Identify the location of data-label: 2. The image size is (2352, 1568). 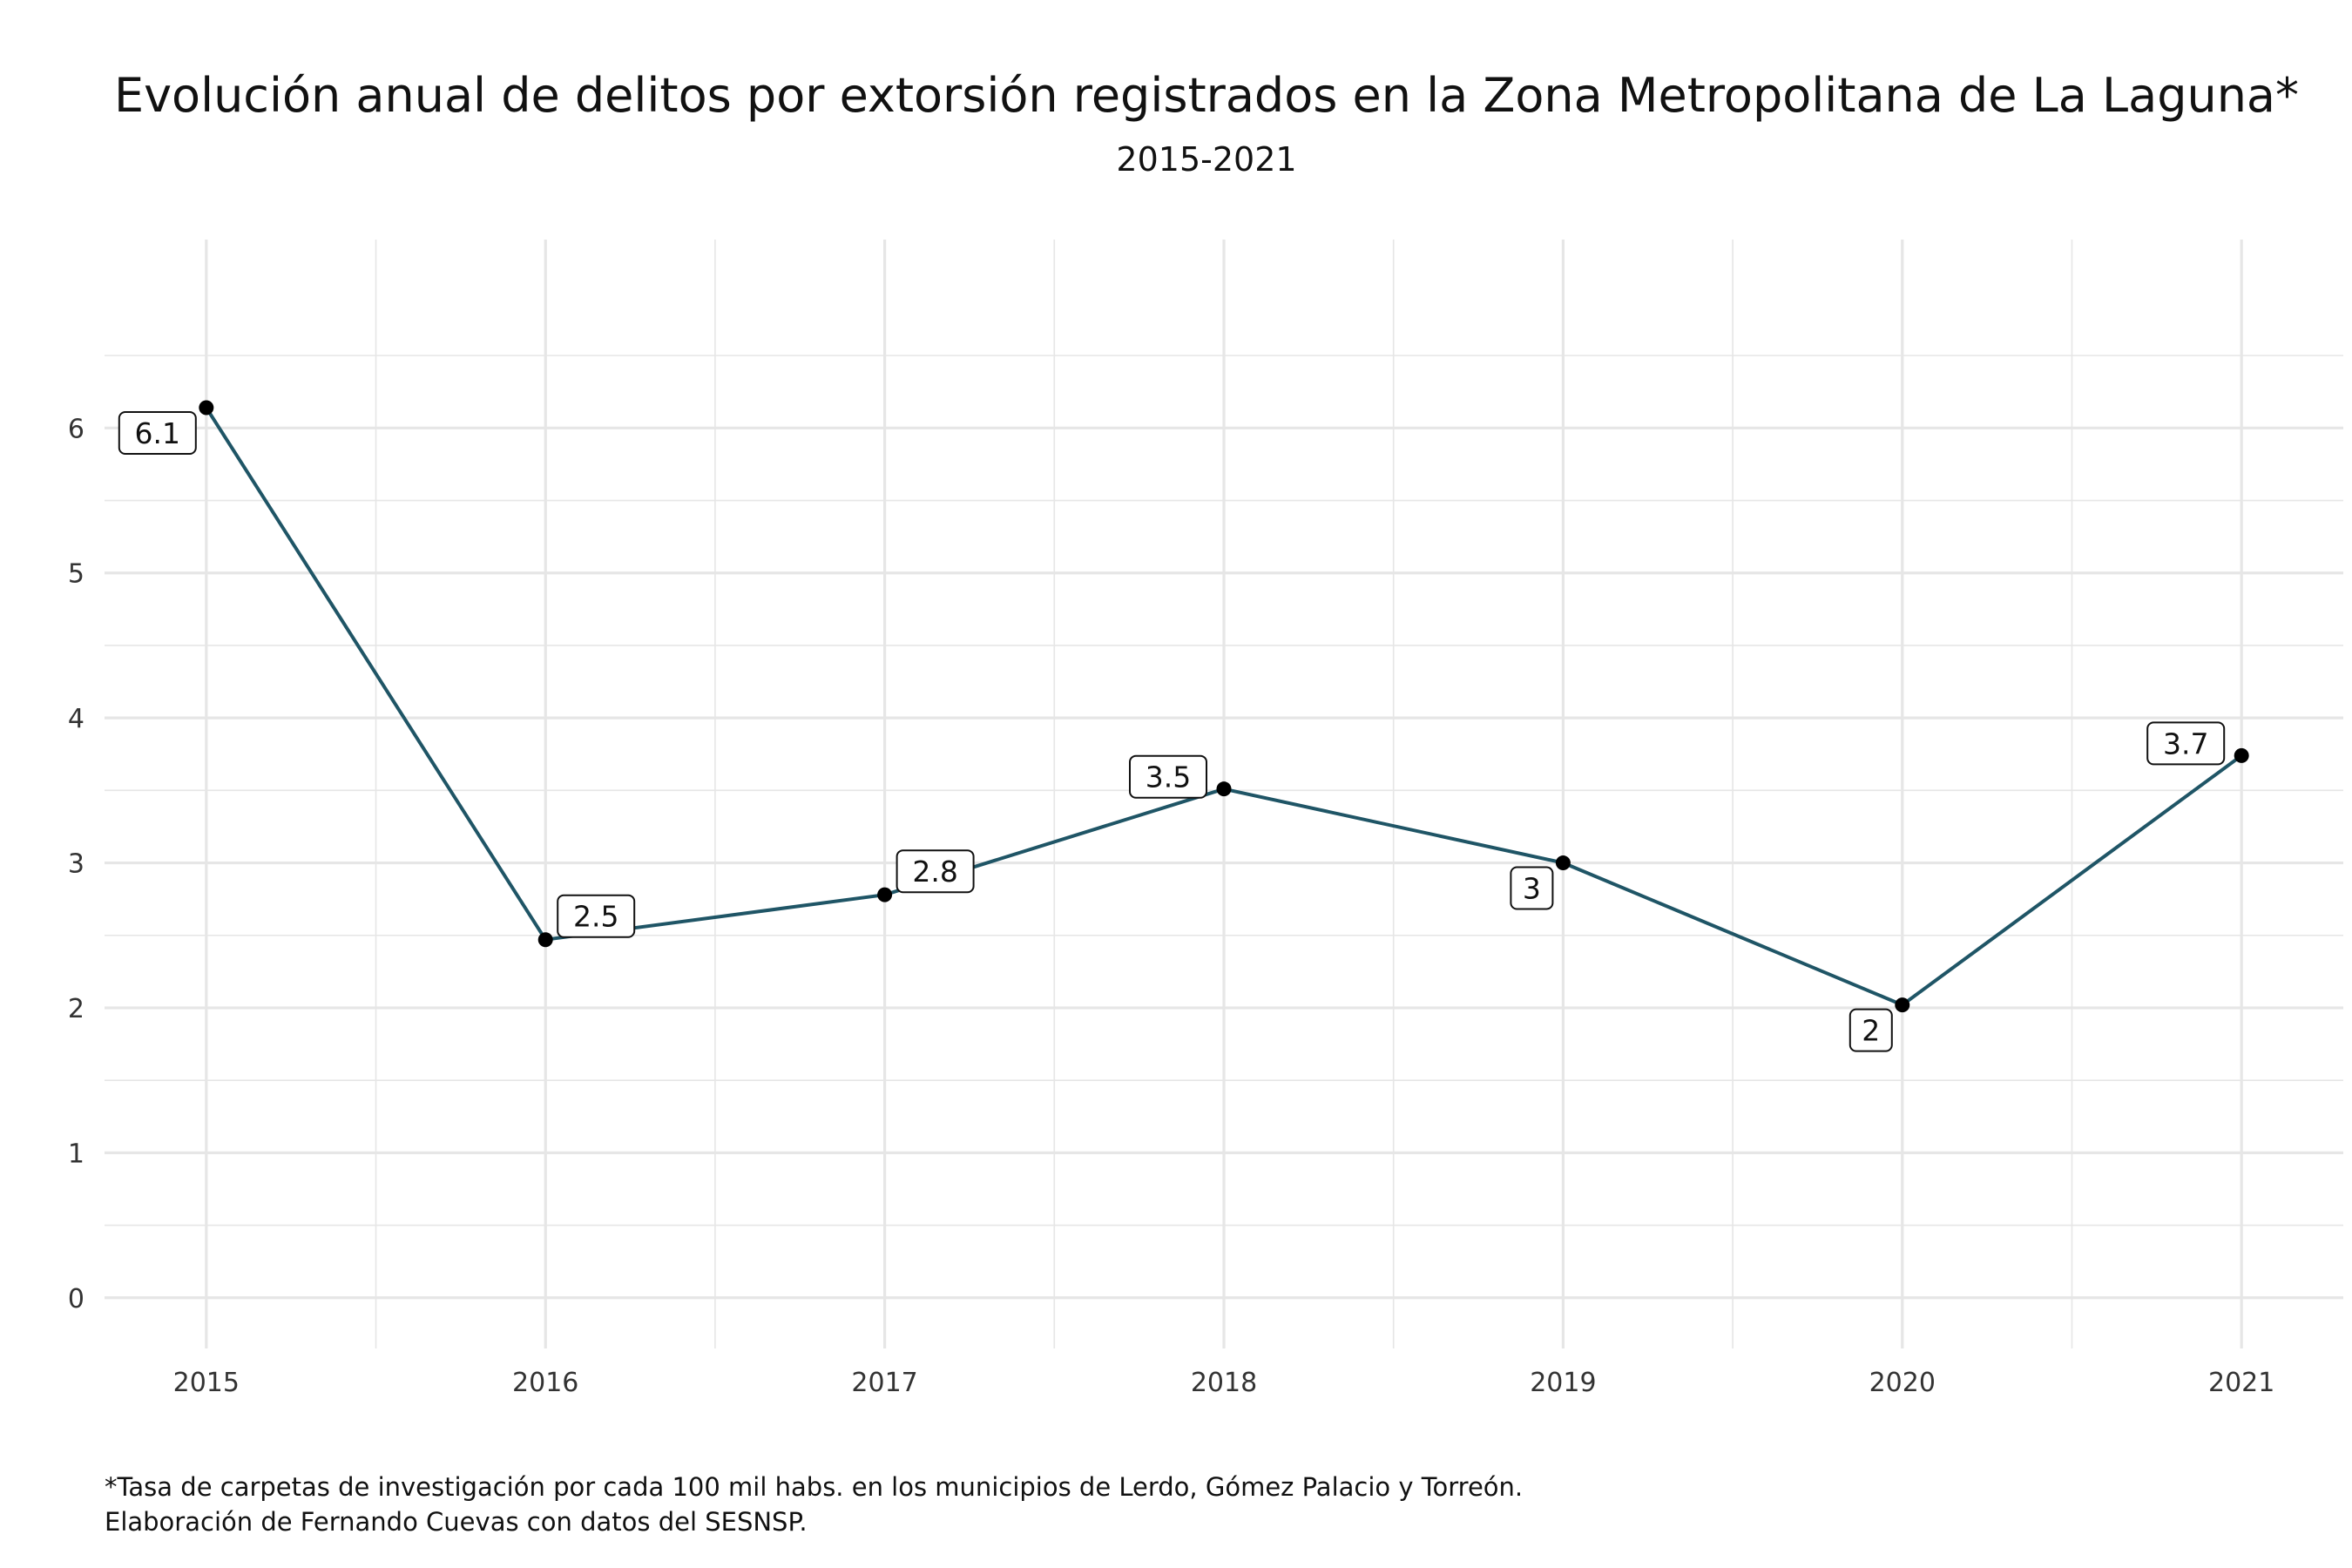
(1871, 1031).